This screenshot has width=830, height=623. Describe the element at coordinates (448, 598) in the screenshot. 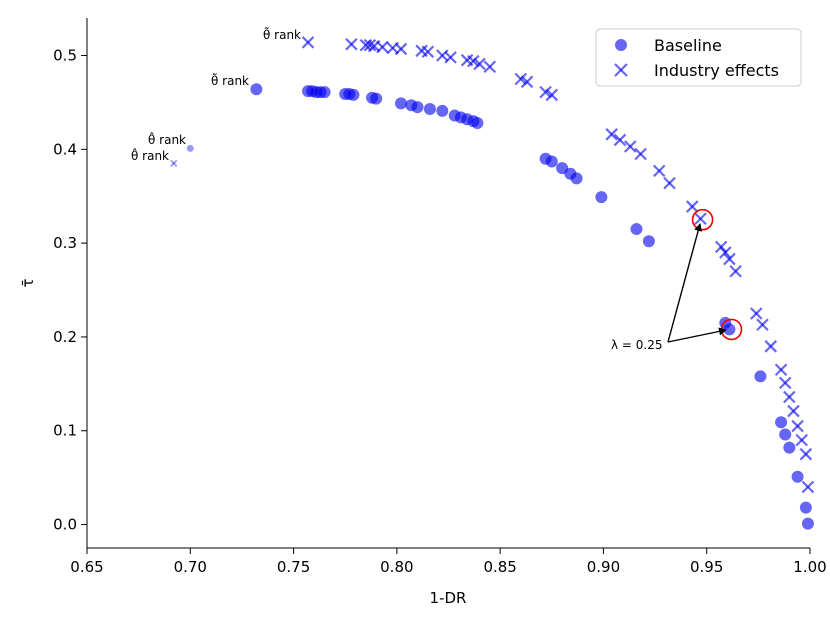

I see `x-axis-label: 1-DR` at that location.